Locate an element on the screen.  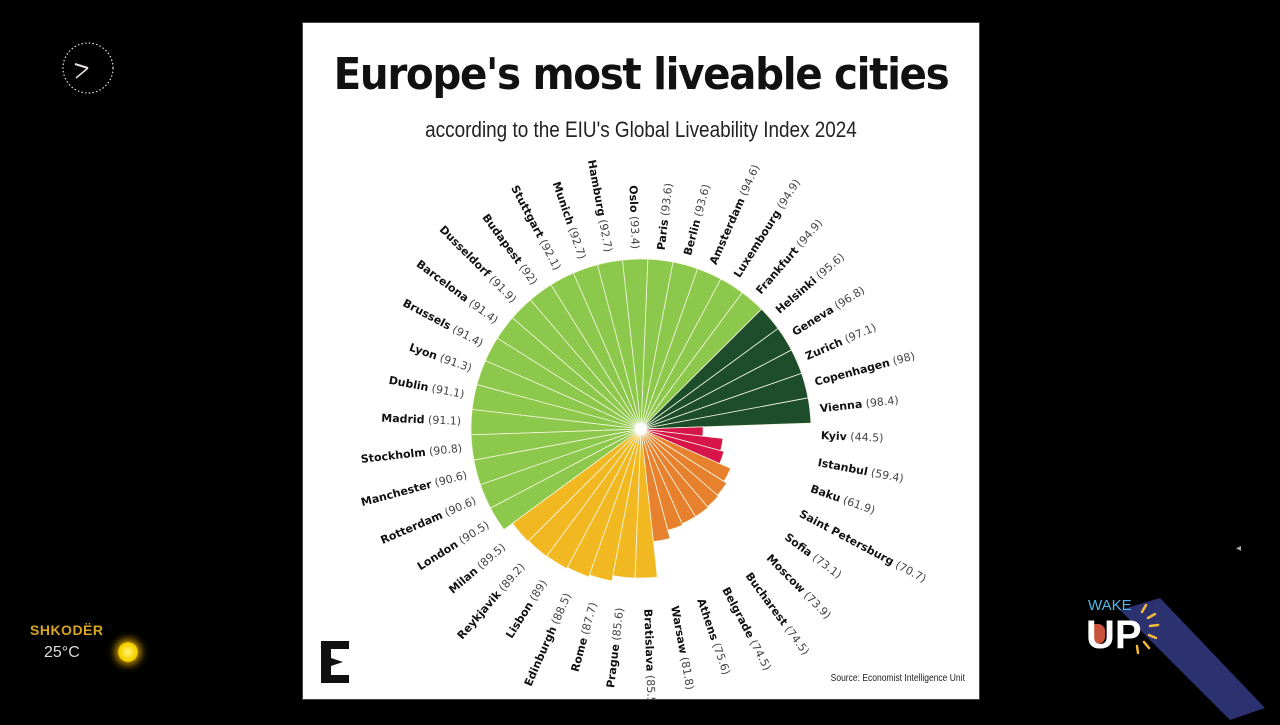
city-name: Munich is located at coordinates (563, 203).